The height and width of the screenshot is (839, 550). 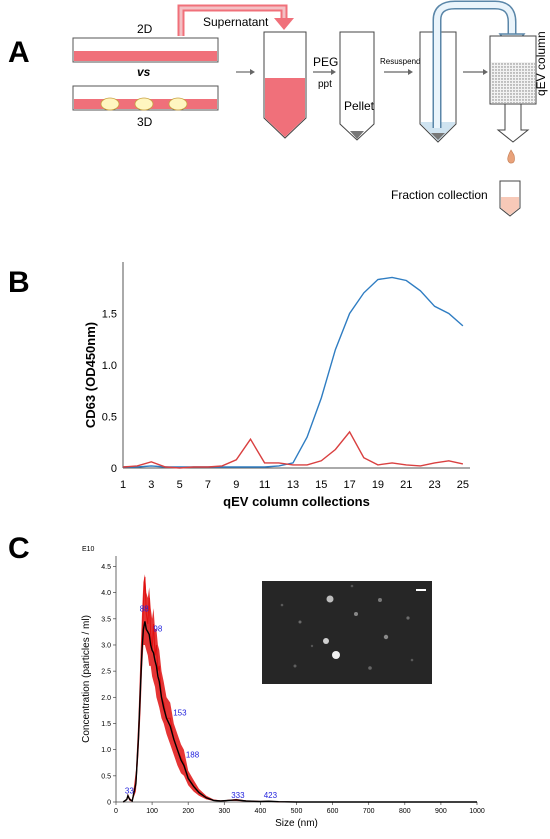 I want to click on label-supernatant: Supernatant, so click(x=236, y=22).